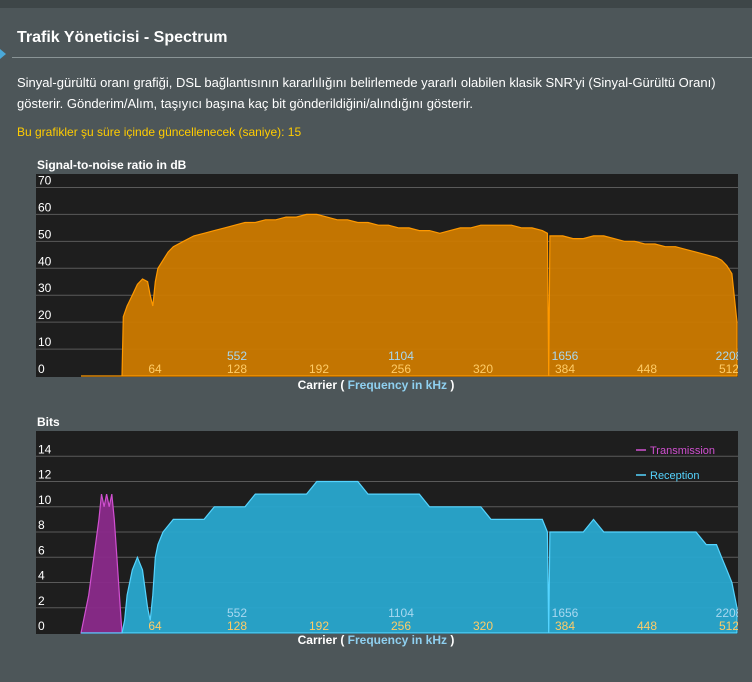 This screenshot has width=752, height=682. I want to click on snr-freq-tick-label: 2208, so click(727, 356).